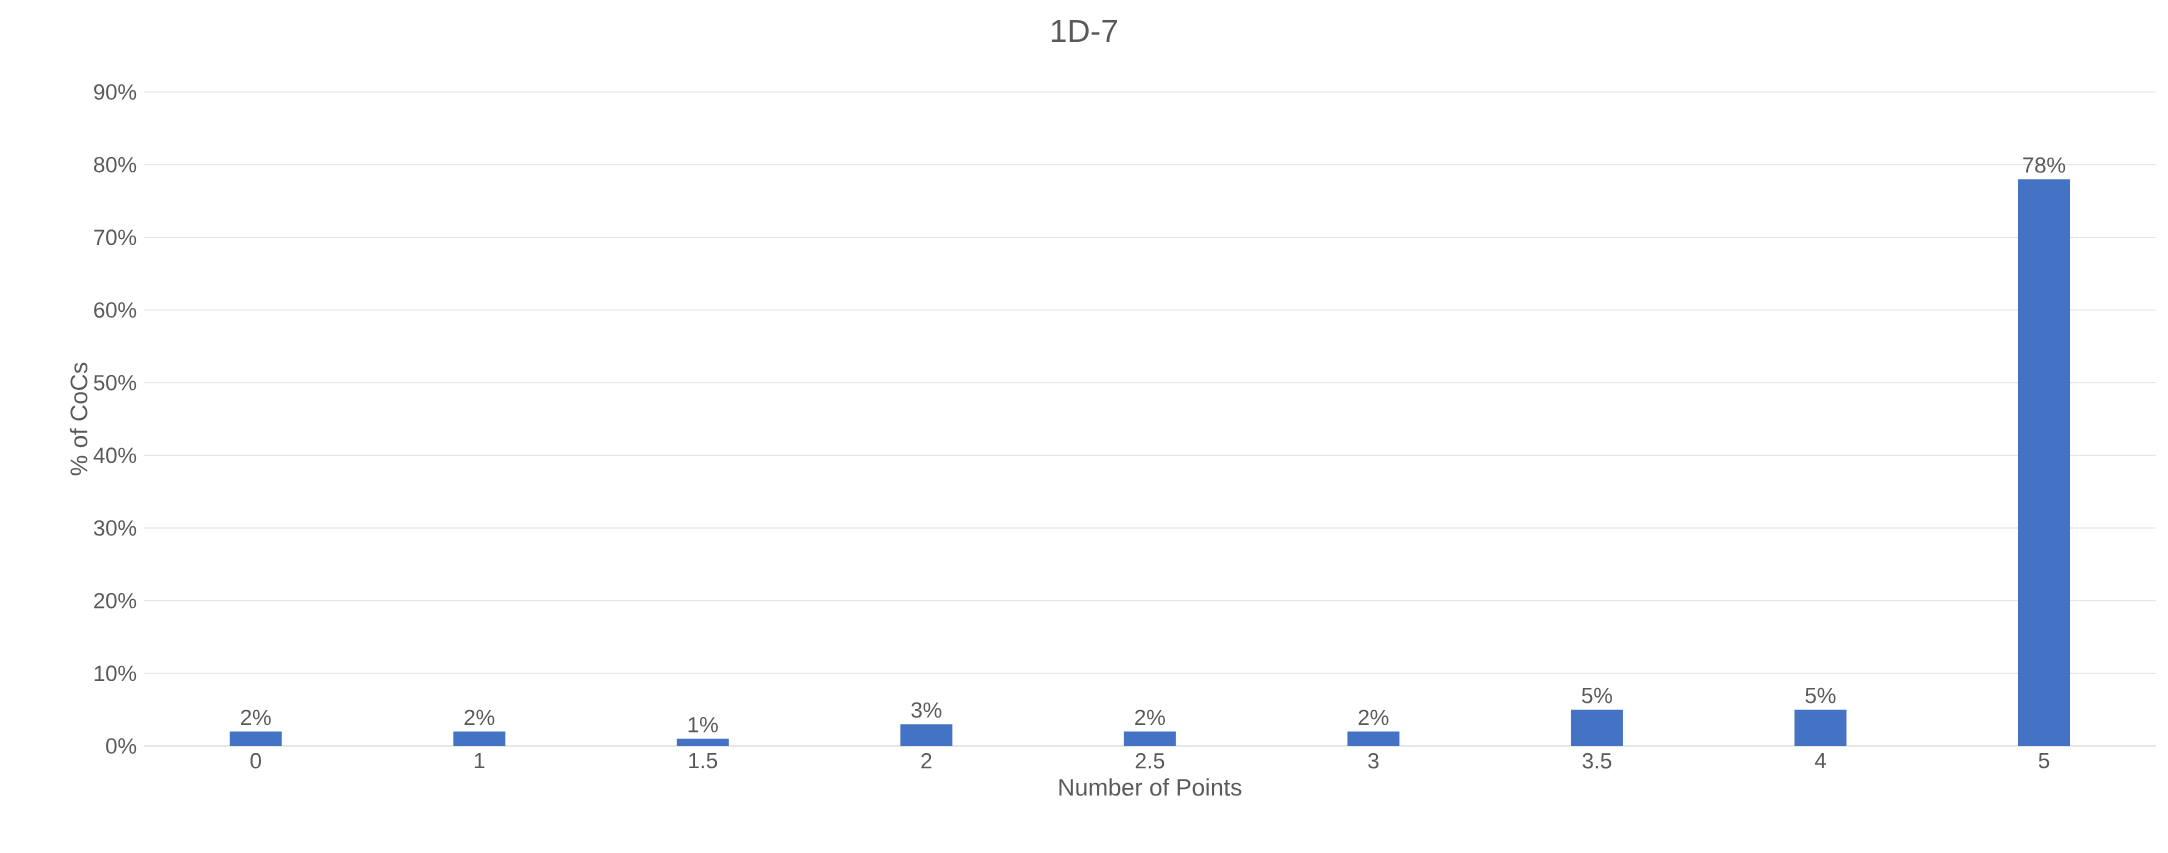 Image resolution: width=2168 pixels, height=853 pixels. Describe the element at coordinates (115, 164) in the screenshot. I see `y-tick-label: 80%` at that location.